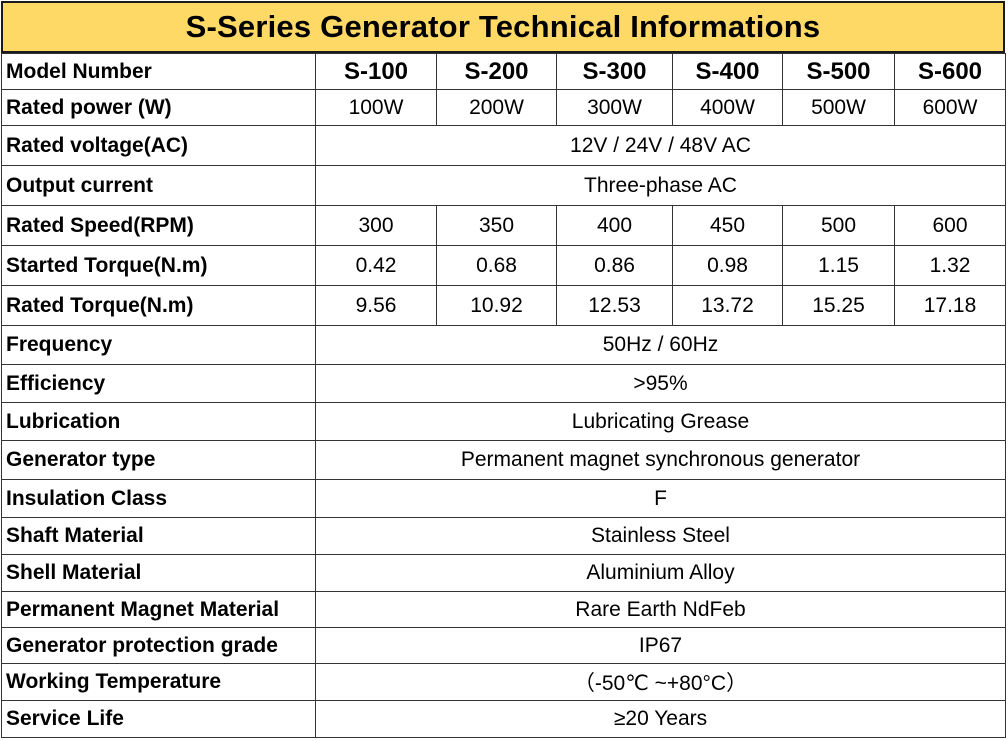 This screenshot has width=1008, height=741. I want to click on table-row-protection-grade: Generator protection grade IP67, so click(503, 645).